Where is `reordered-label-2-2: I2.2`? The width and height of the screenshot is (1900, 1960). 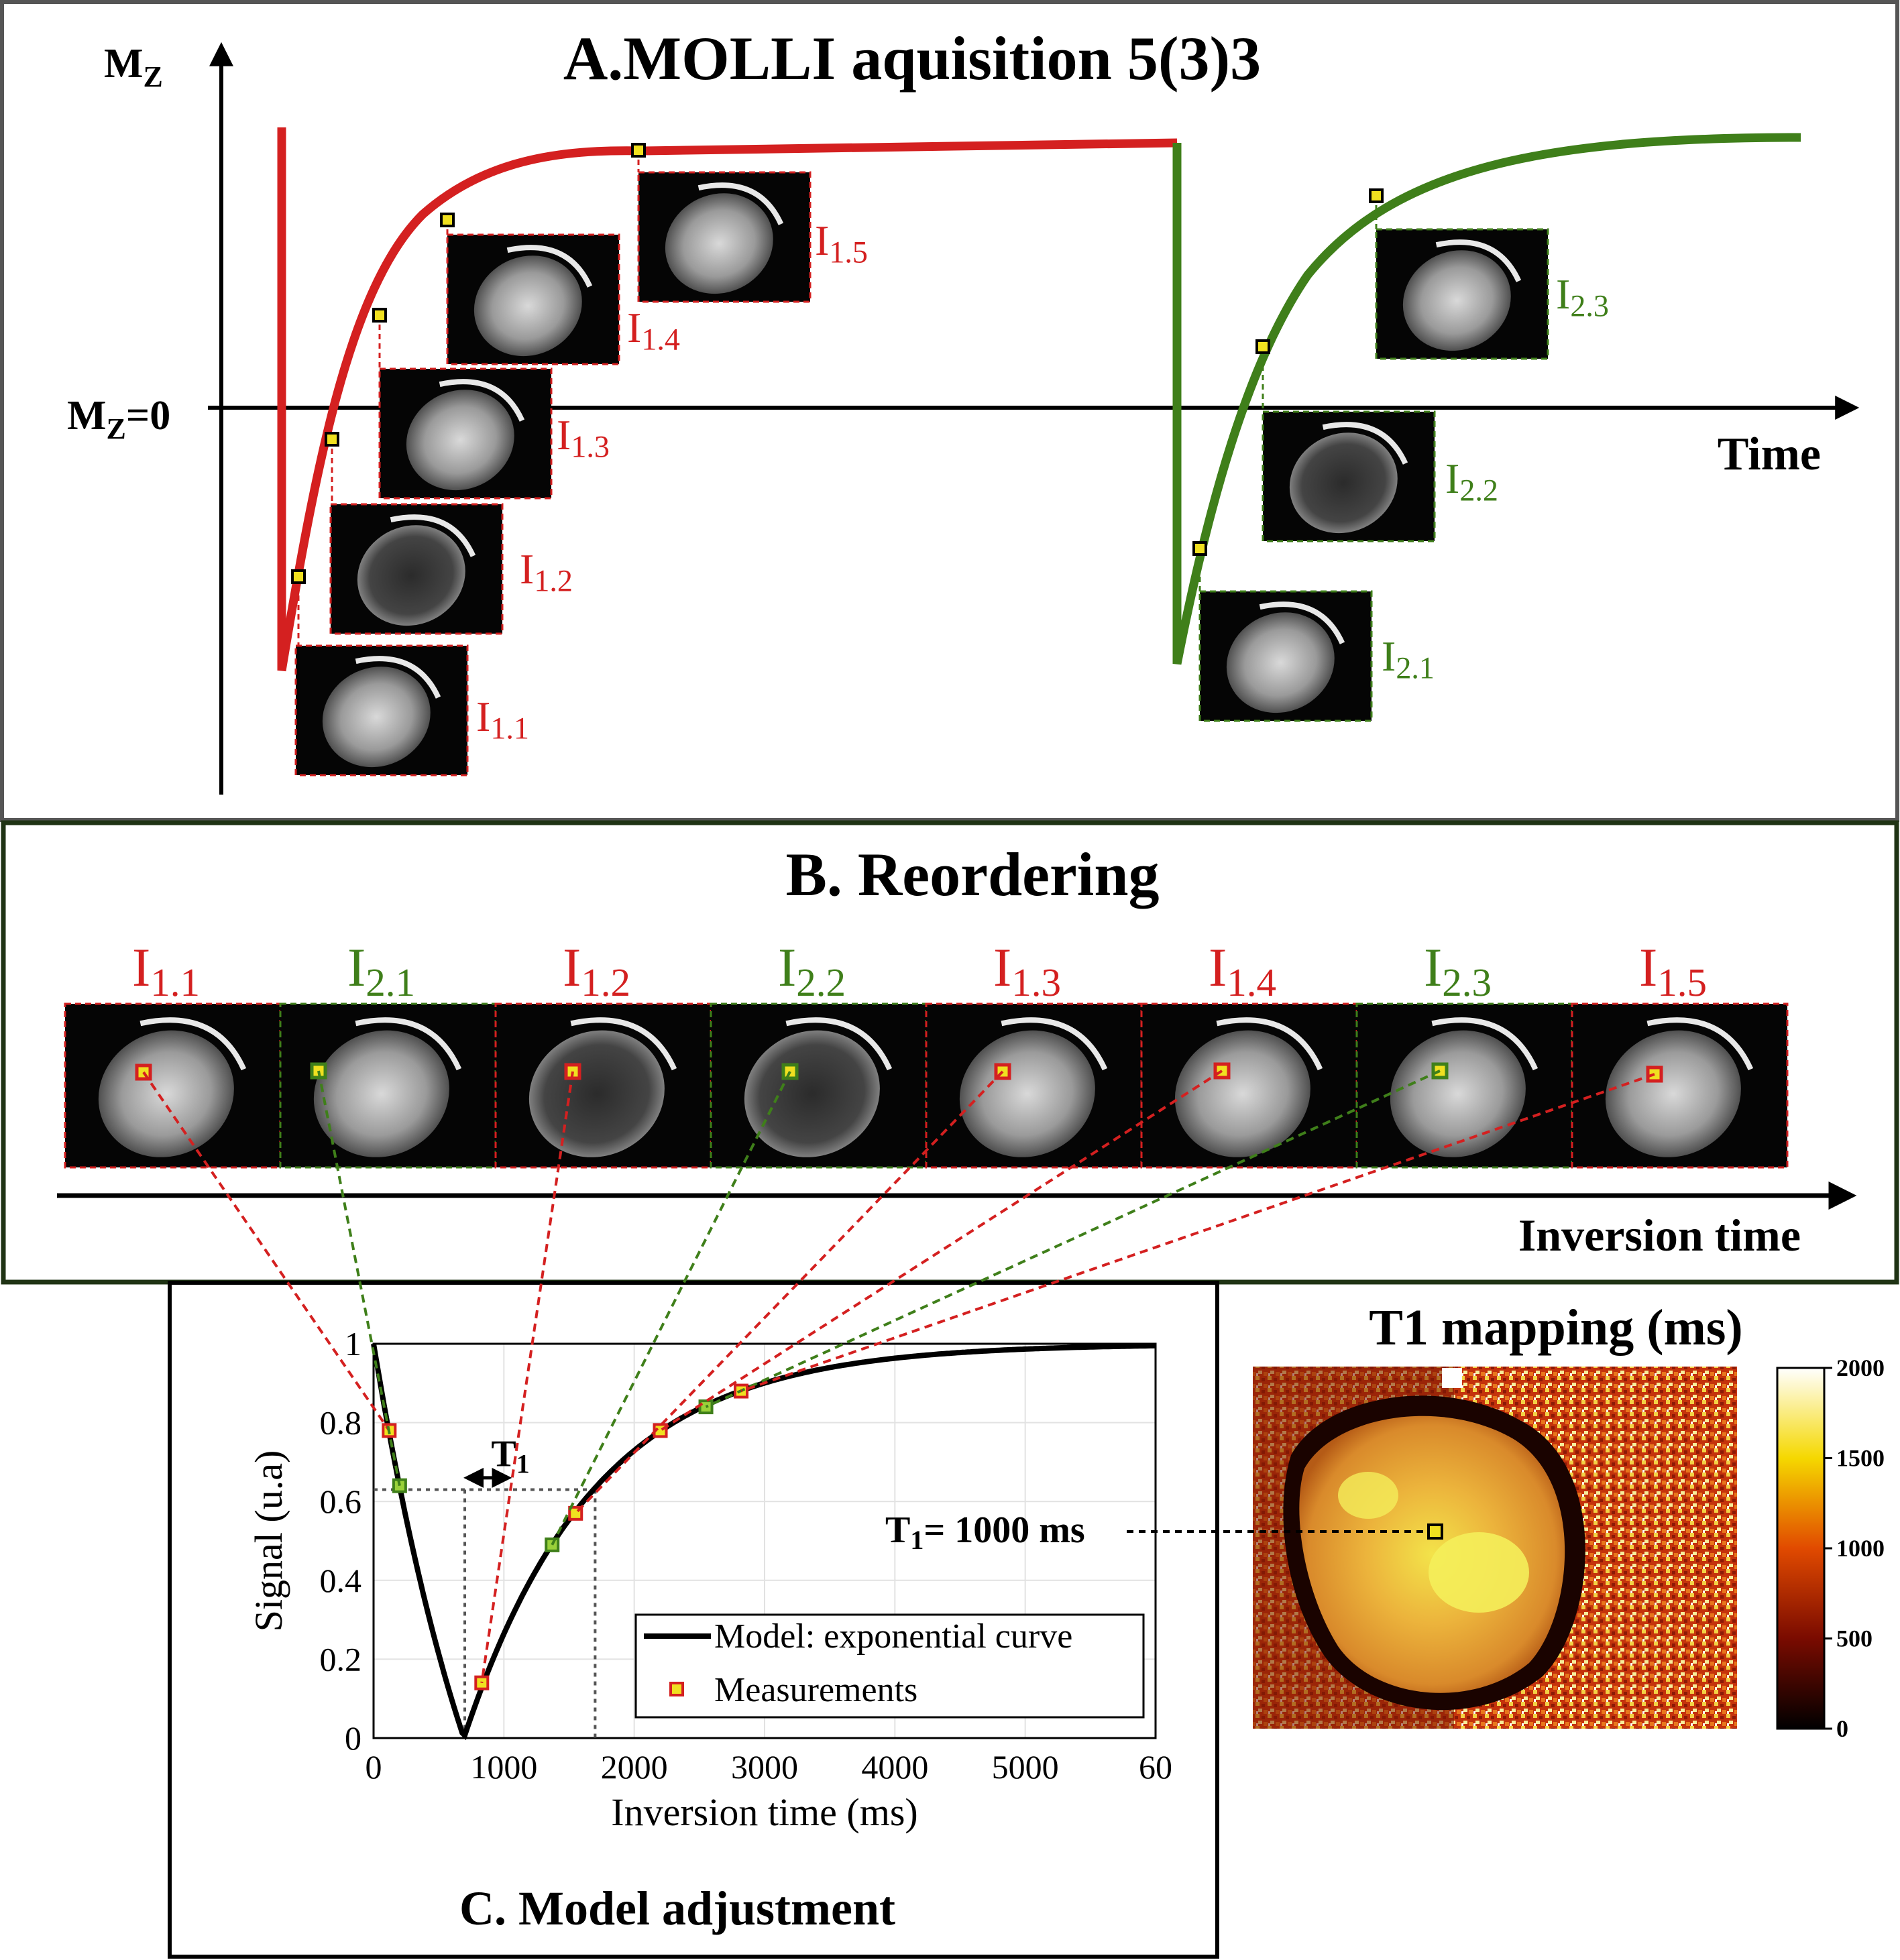
reordered-label-2-2: I2.2 is located at coordinates (812, 970).